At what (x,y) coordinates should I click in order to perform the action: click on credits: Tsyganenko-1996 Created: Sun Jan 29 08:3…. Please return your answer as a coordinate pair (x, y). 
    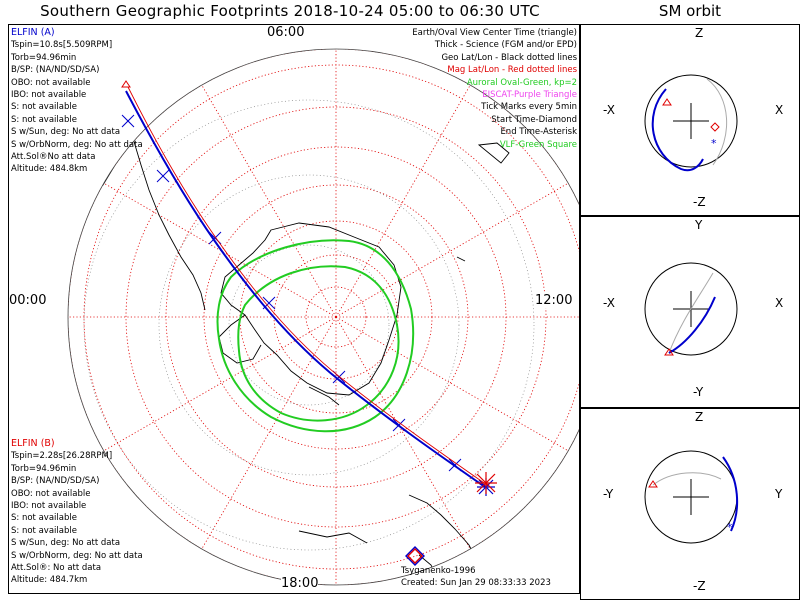
    Looking at the image, I should click on (476, 577).